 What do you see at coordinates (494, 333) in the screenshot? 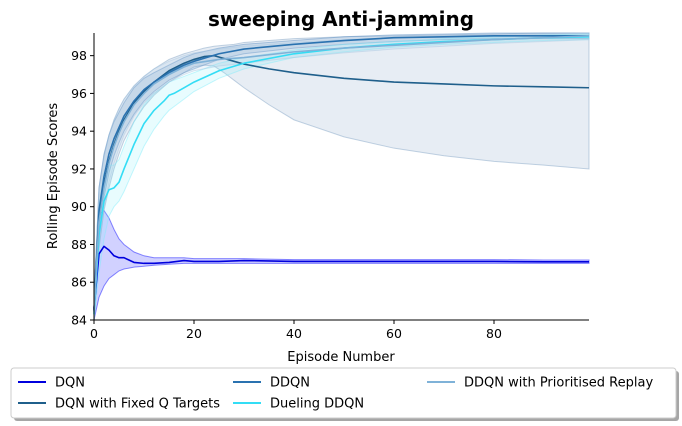
I see `x-tick-label: 80` at bounding box center [494, 333].